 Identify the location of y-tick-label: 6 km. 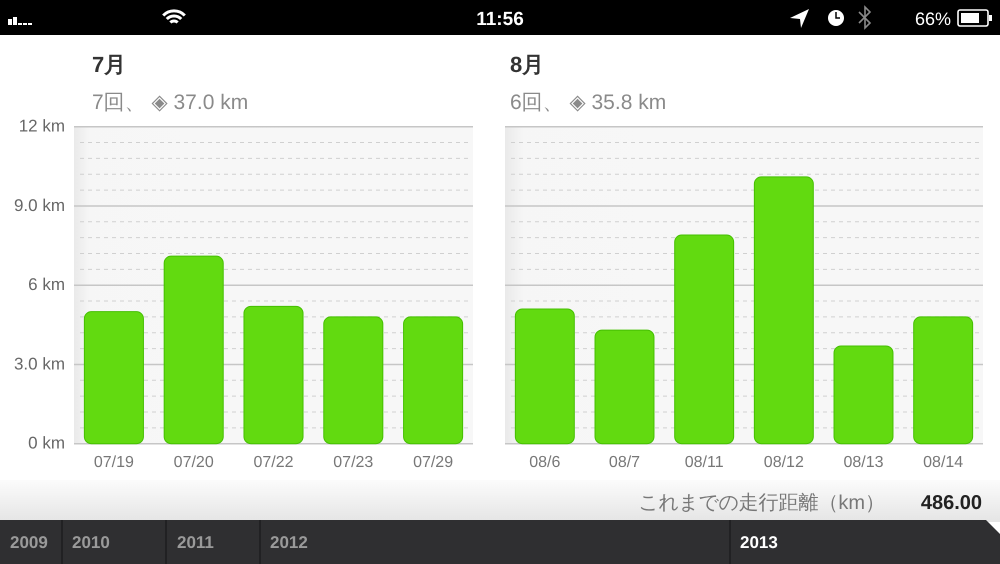
(46, 284).